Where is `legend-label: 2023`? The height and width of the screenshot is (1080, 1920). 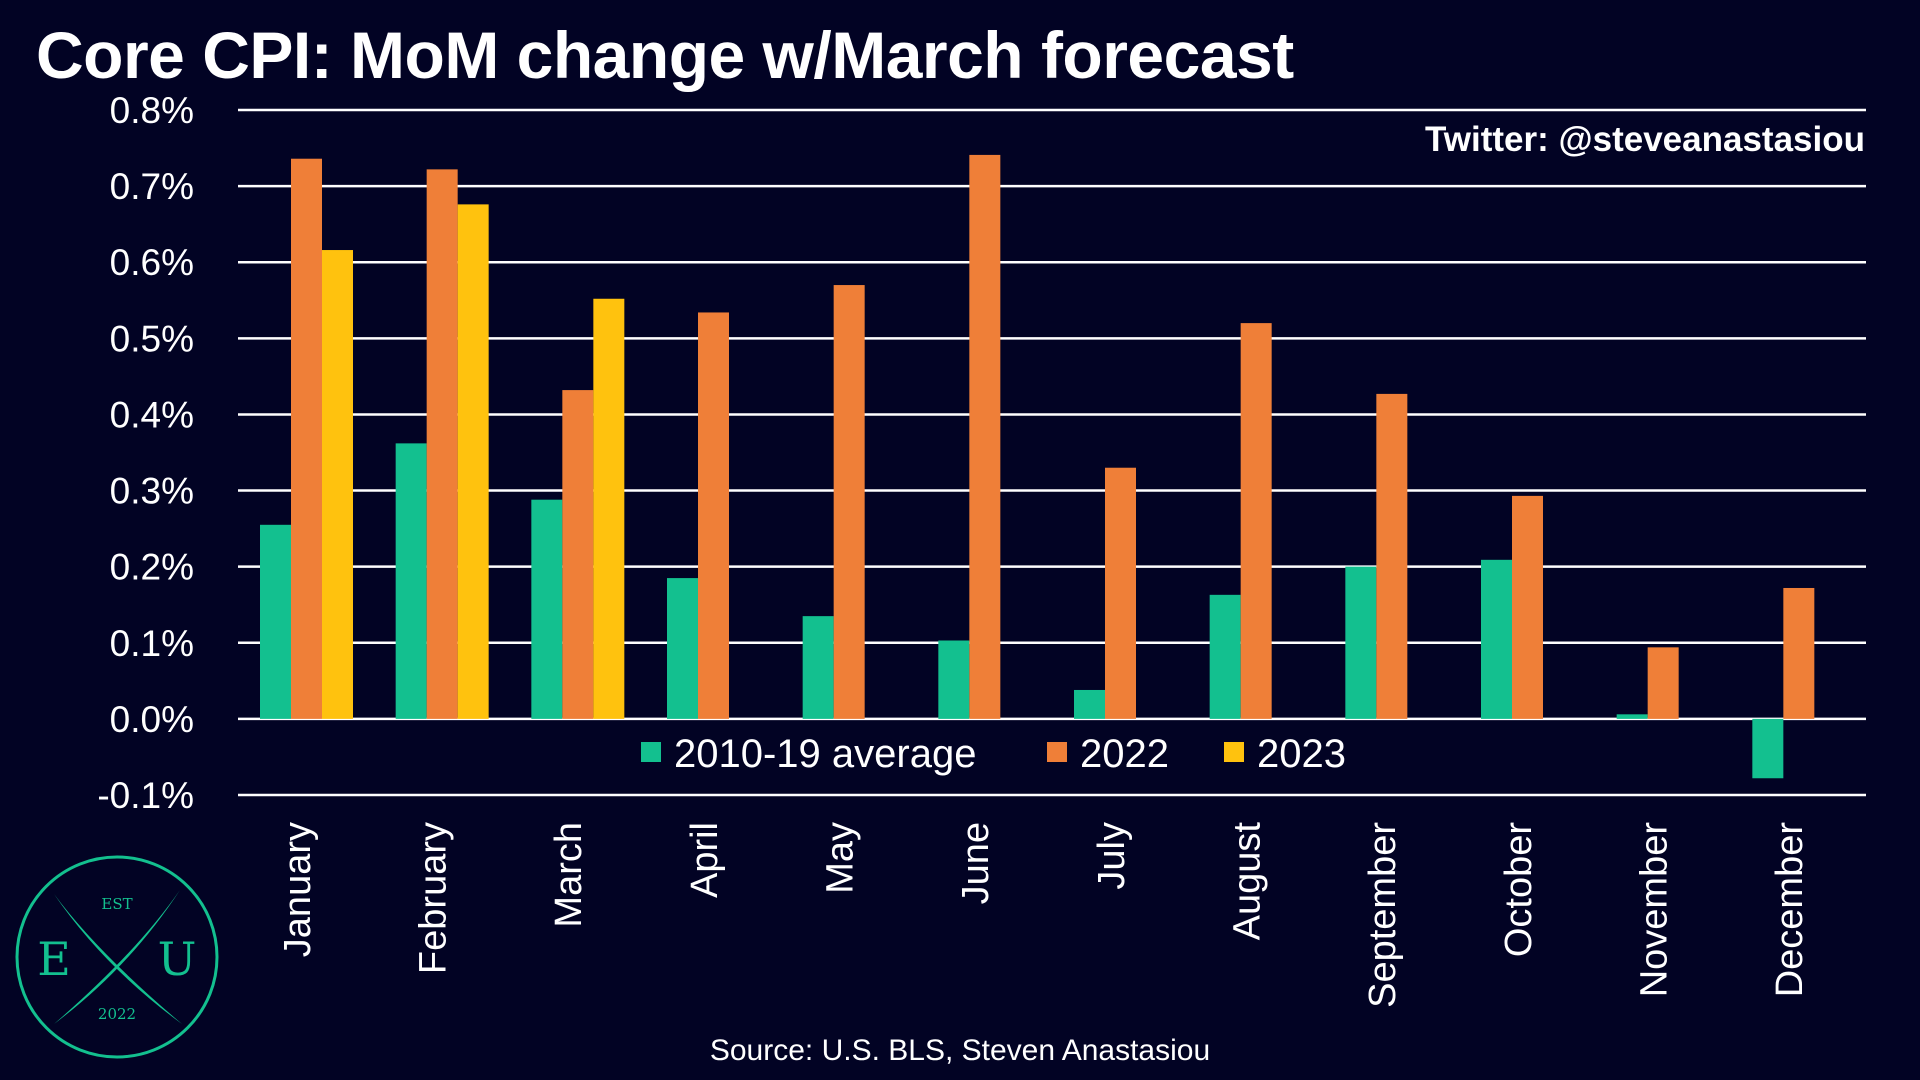 legend-label: 2023 is located at coordinates (1301, 754).